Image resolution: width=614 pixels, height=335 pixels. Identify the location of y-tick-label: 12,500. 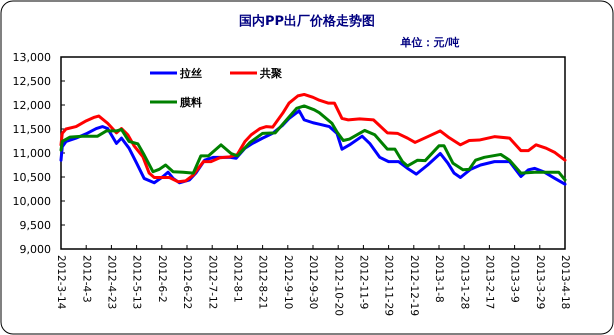
(31, 81).